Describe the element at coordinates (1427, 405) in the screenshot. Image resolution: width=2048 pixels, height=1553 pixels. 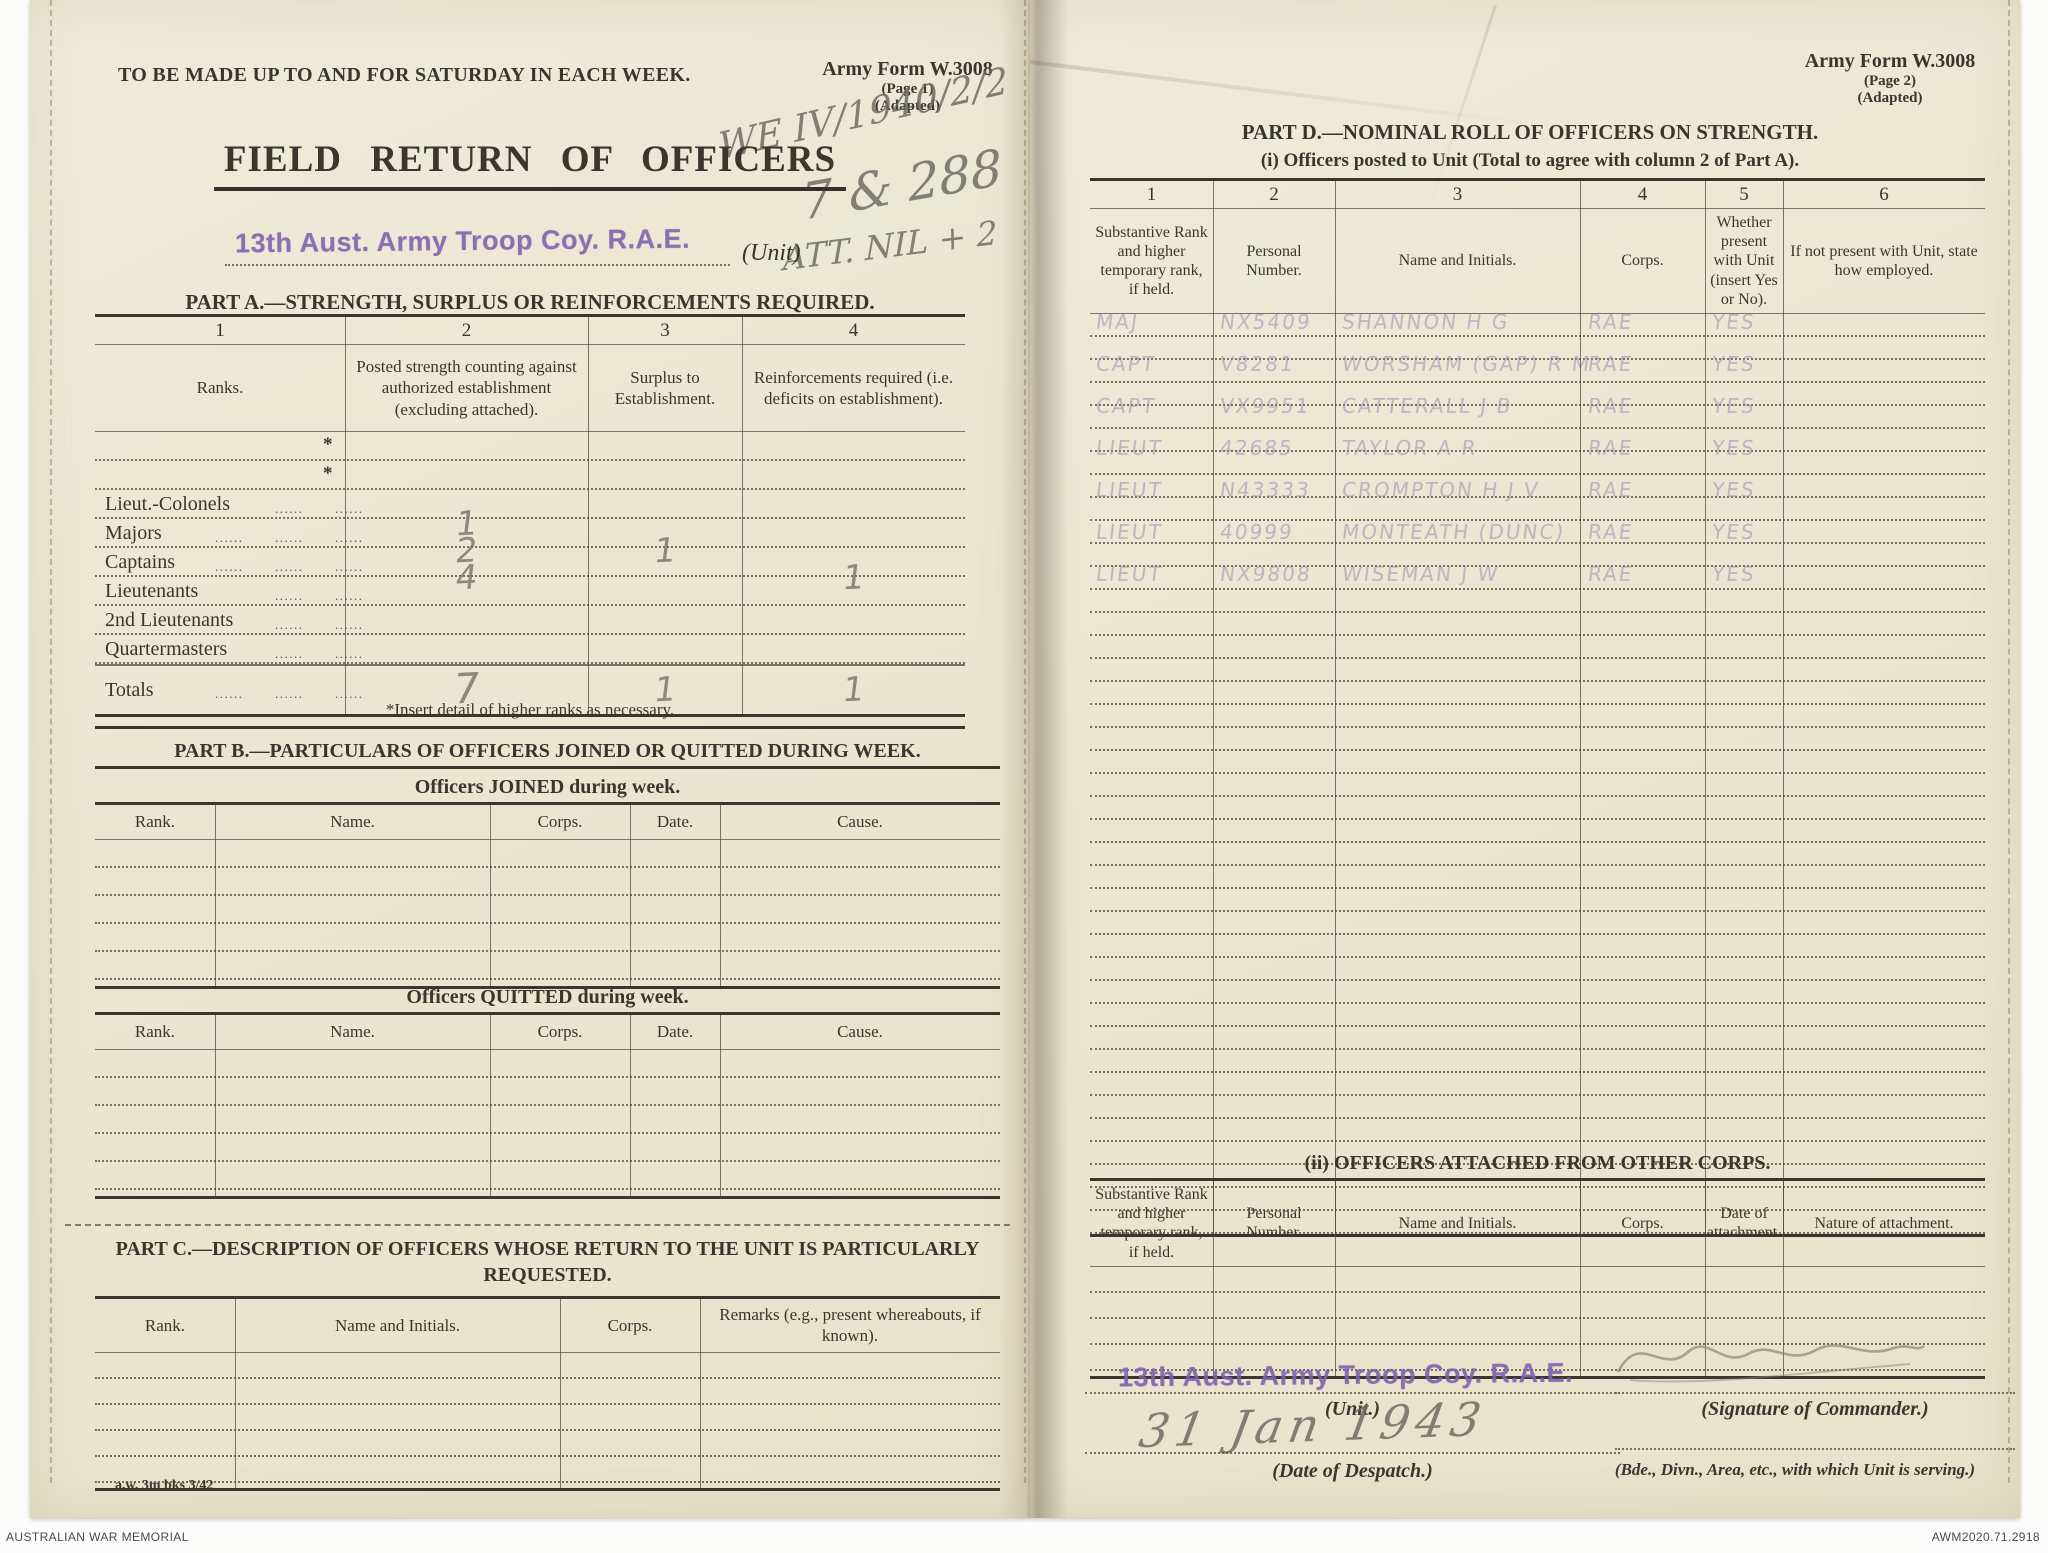
I see `roll-entry-name: CATTERALL J B` at that location.